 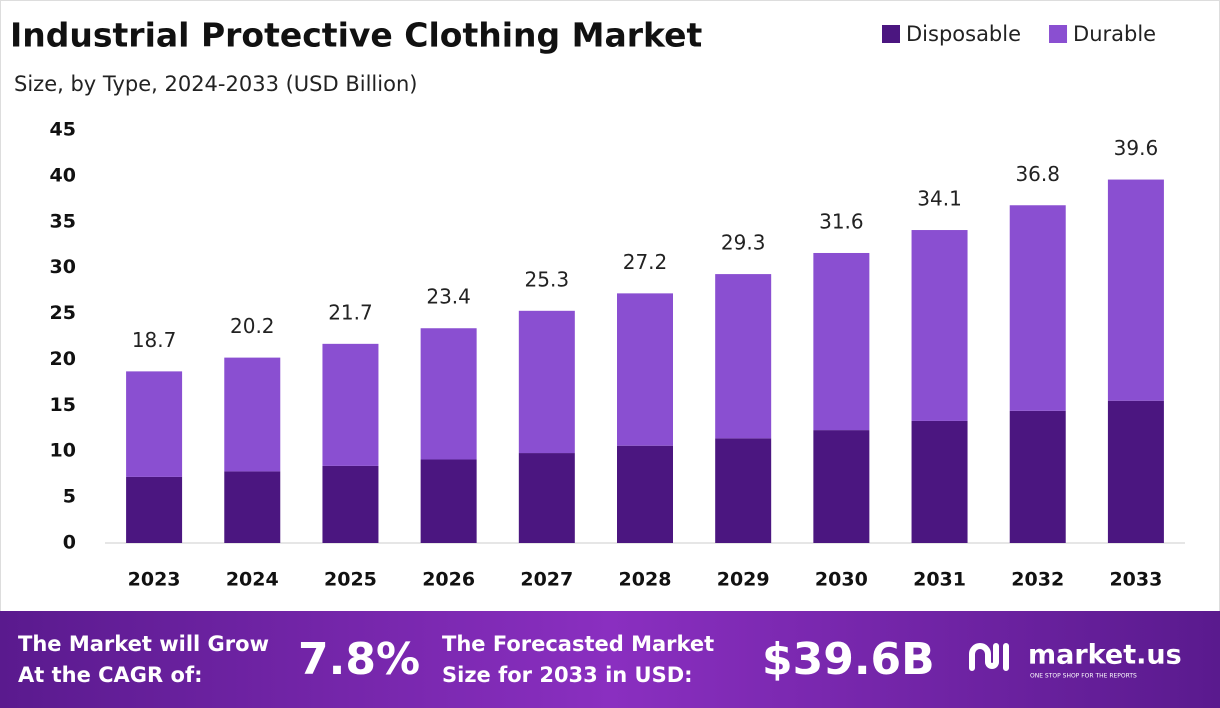 What do you see at coordinates (939, 580) in the screenshot?
I see `x-tick-label: 2031` at bounding box center [939, 580].